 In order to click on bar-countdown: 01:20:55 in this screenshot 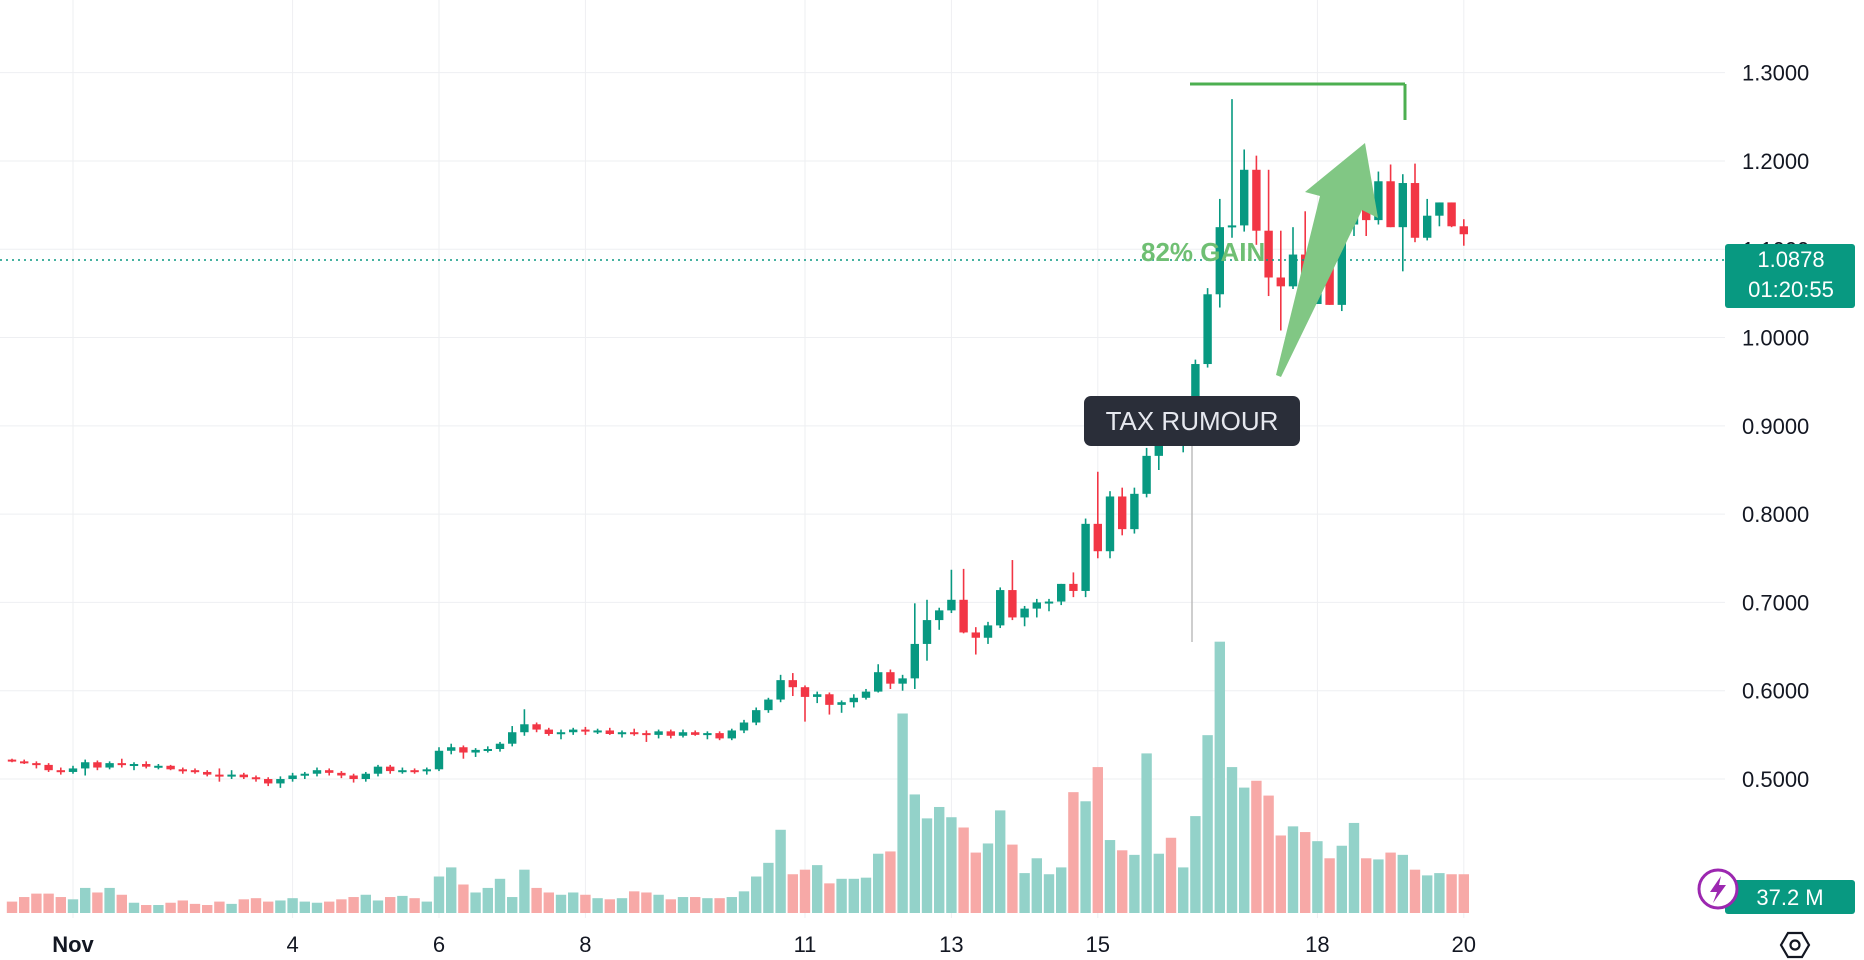, I will do `click(1791, 289)`.